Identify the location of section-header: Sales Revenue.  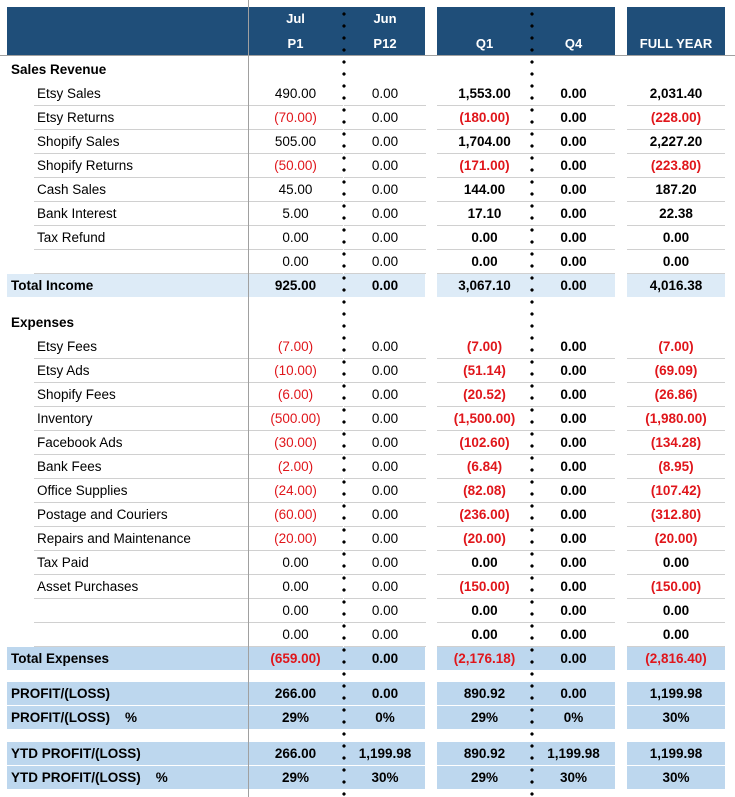
(367, 70).